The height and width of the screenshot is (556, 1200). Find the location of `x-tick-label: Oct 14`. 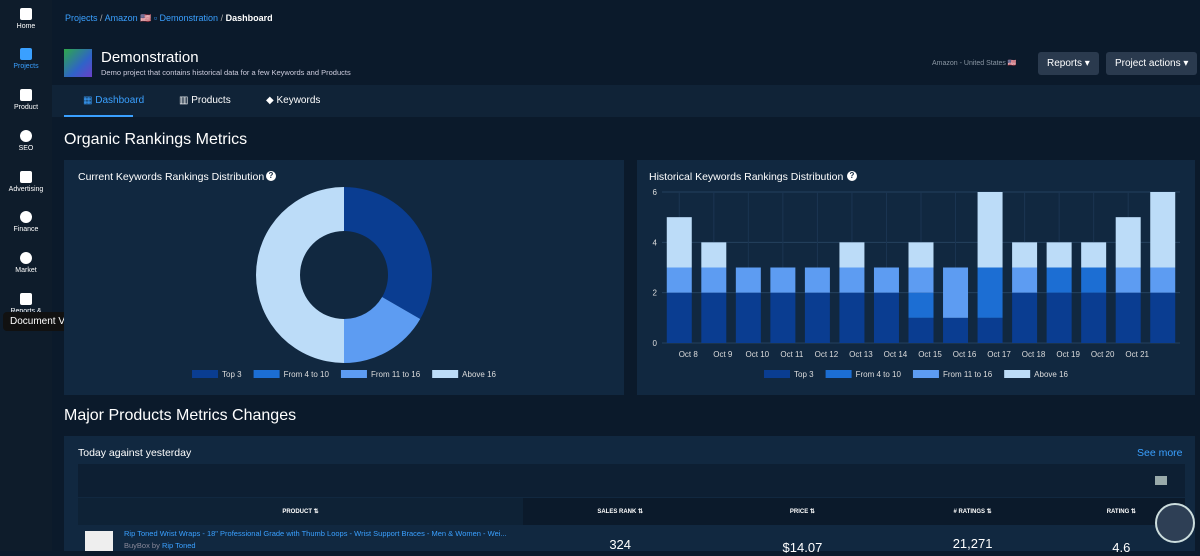

x-tick-label: Oct 14 is located at coordinates (896, 354).